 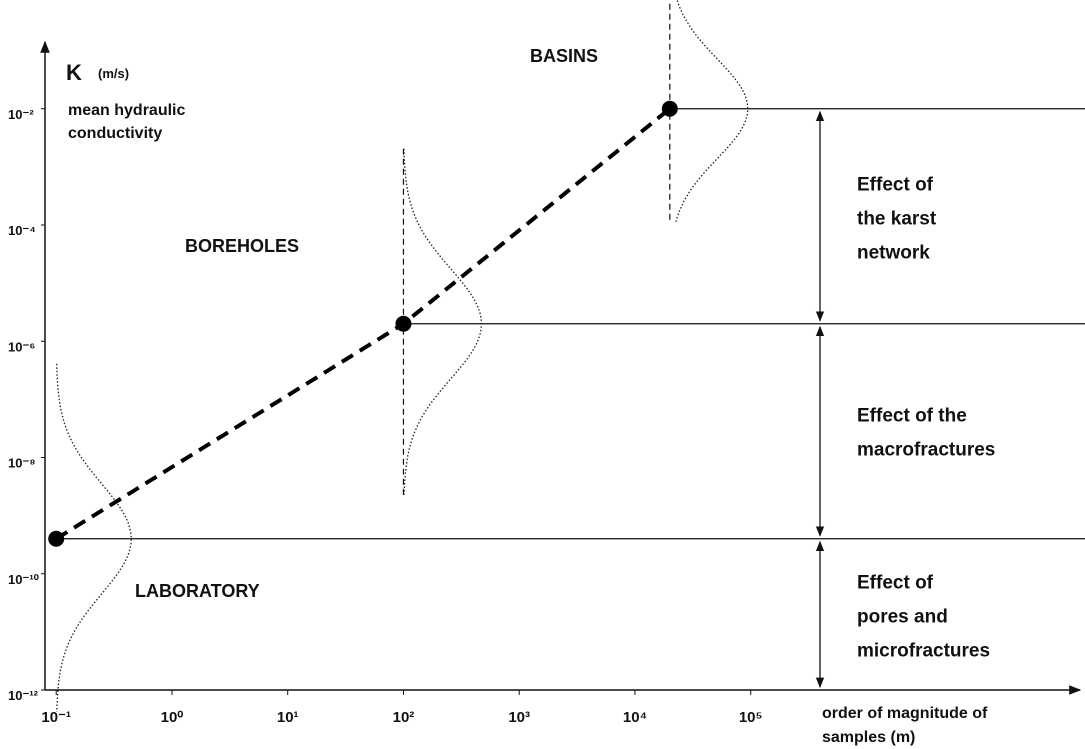 I want to click on point-label: LABORATORY, so click(x=197, y=591).